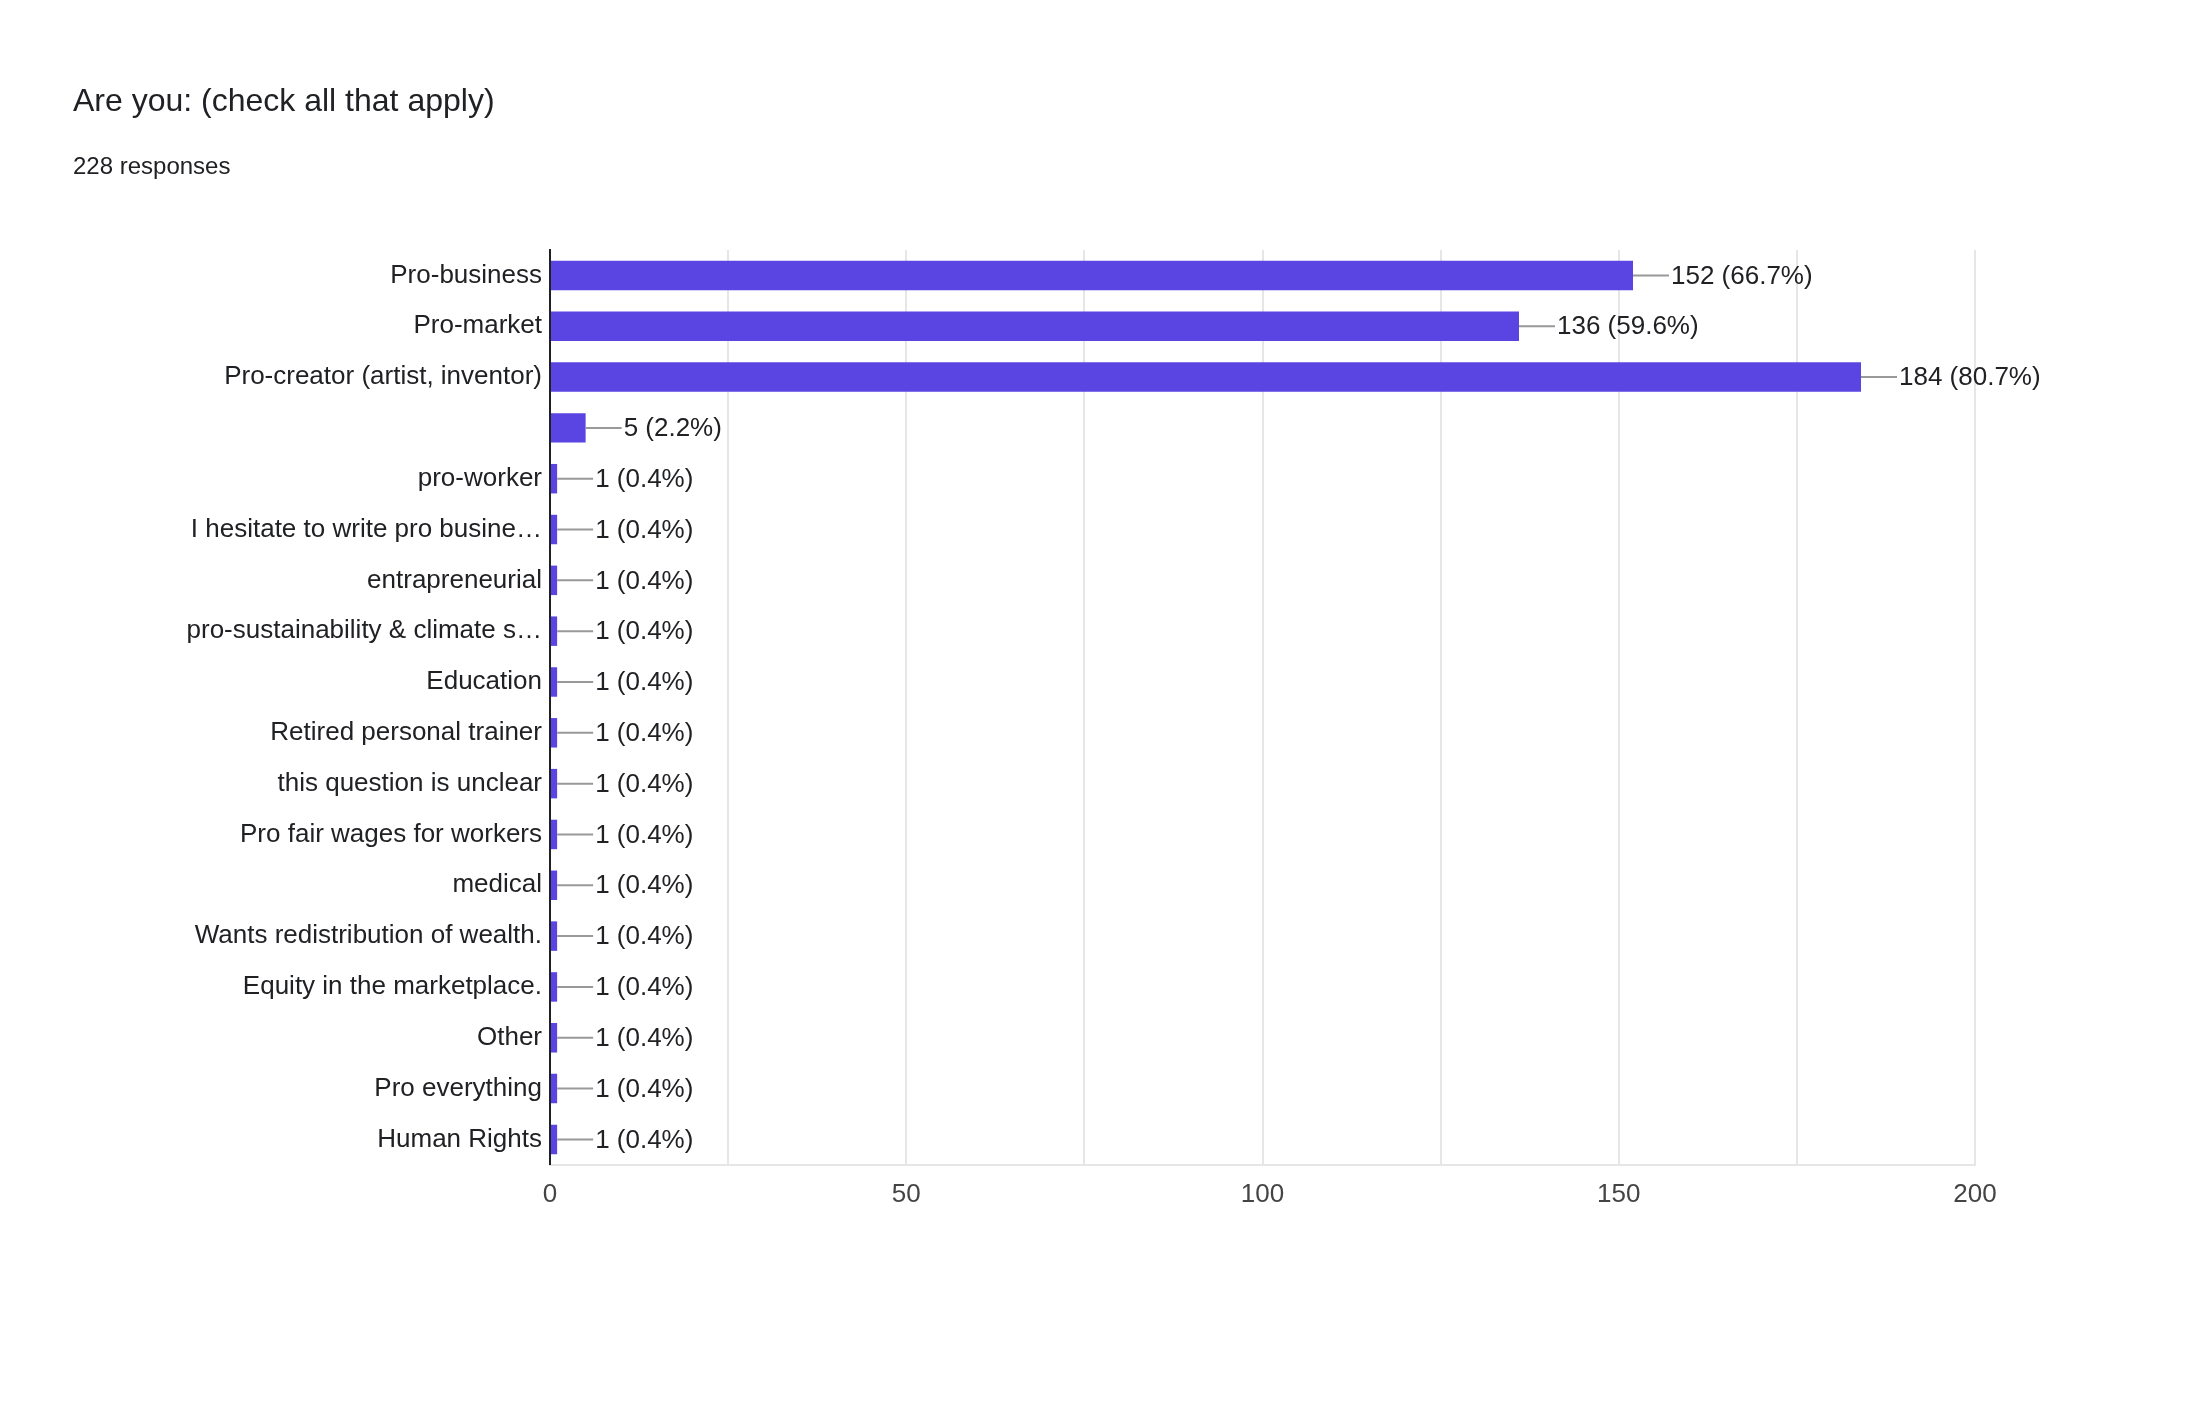  I want to click on y-tick-label: Pro-creator (artist, inventor), so click(383, 375).